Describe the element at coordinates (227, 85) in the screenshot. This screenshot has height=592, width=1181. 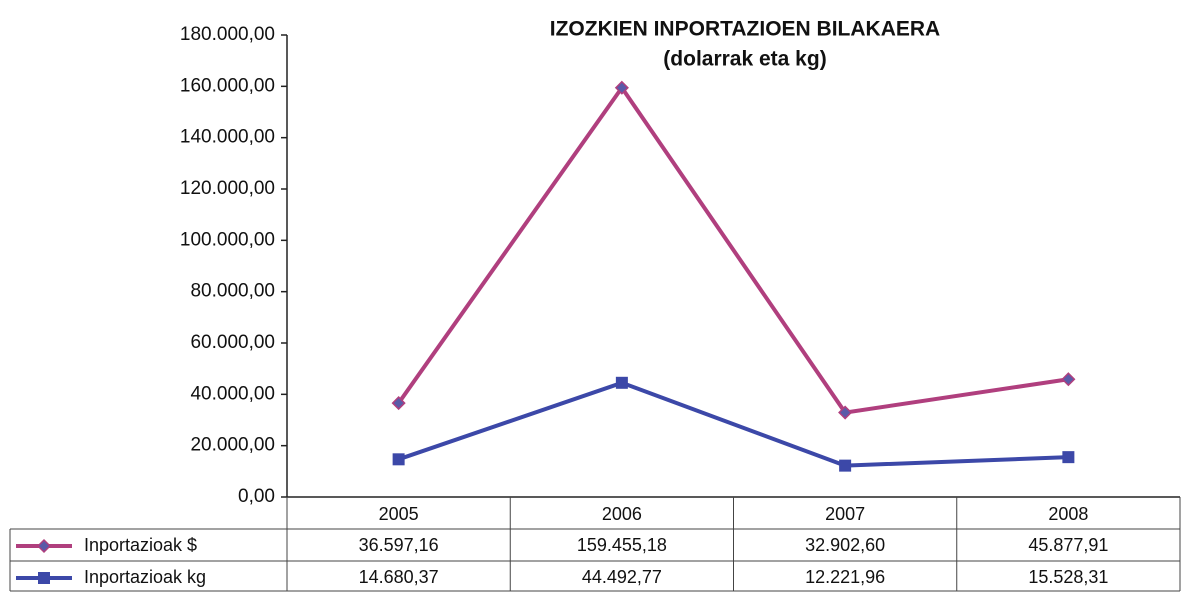
I see `y-tick-label: 160.000,00` at that location.